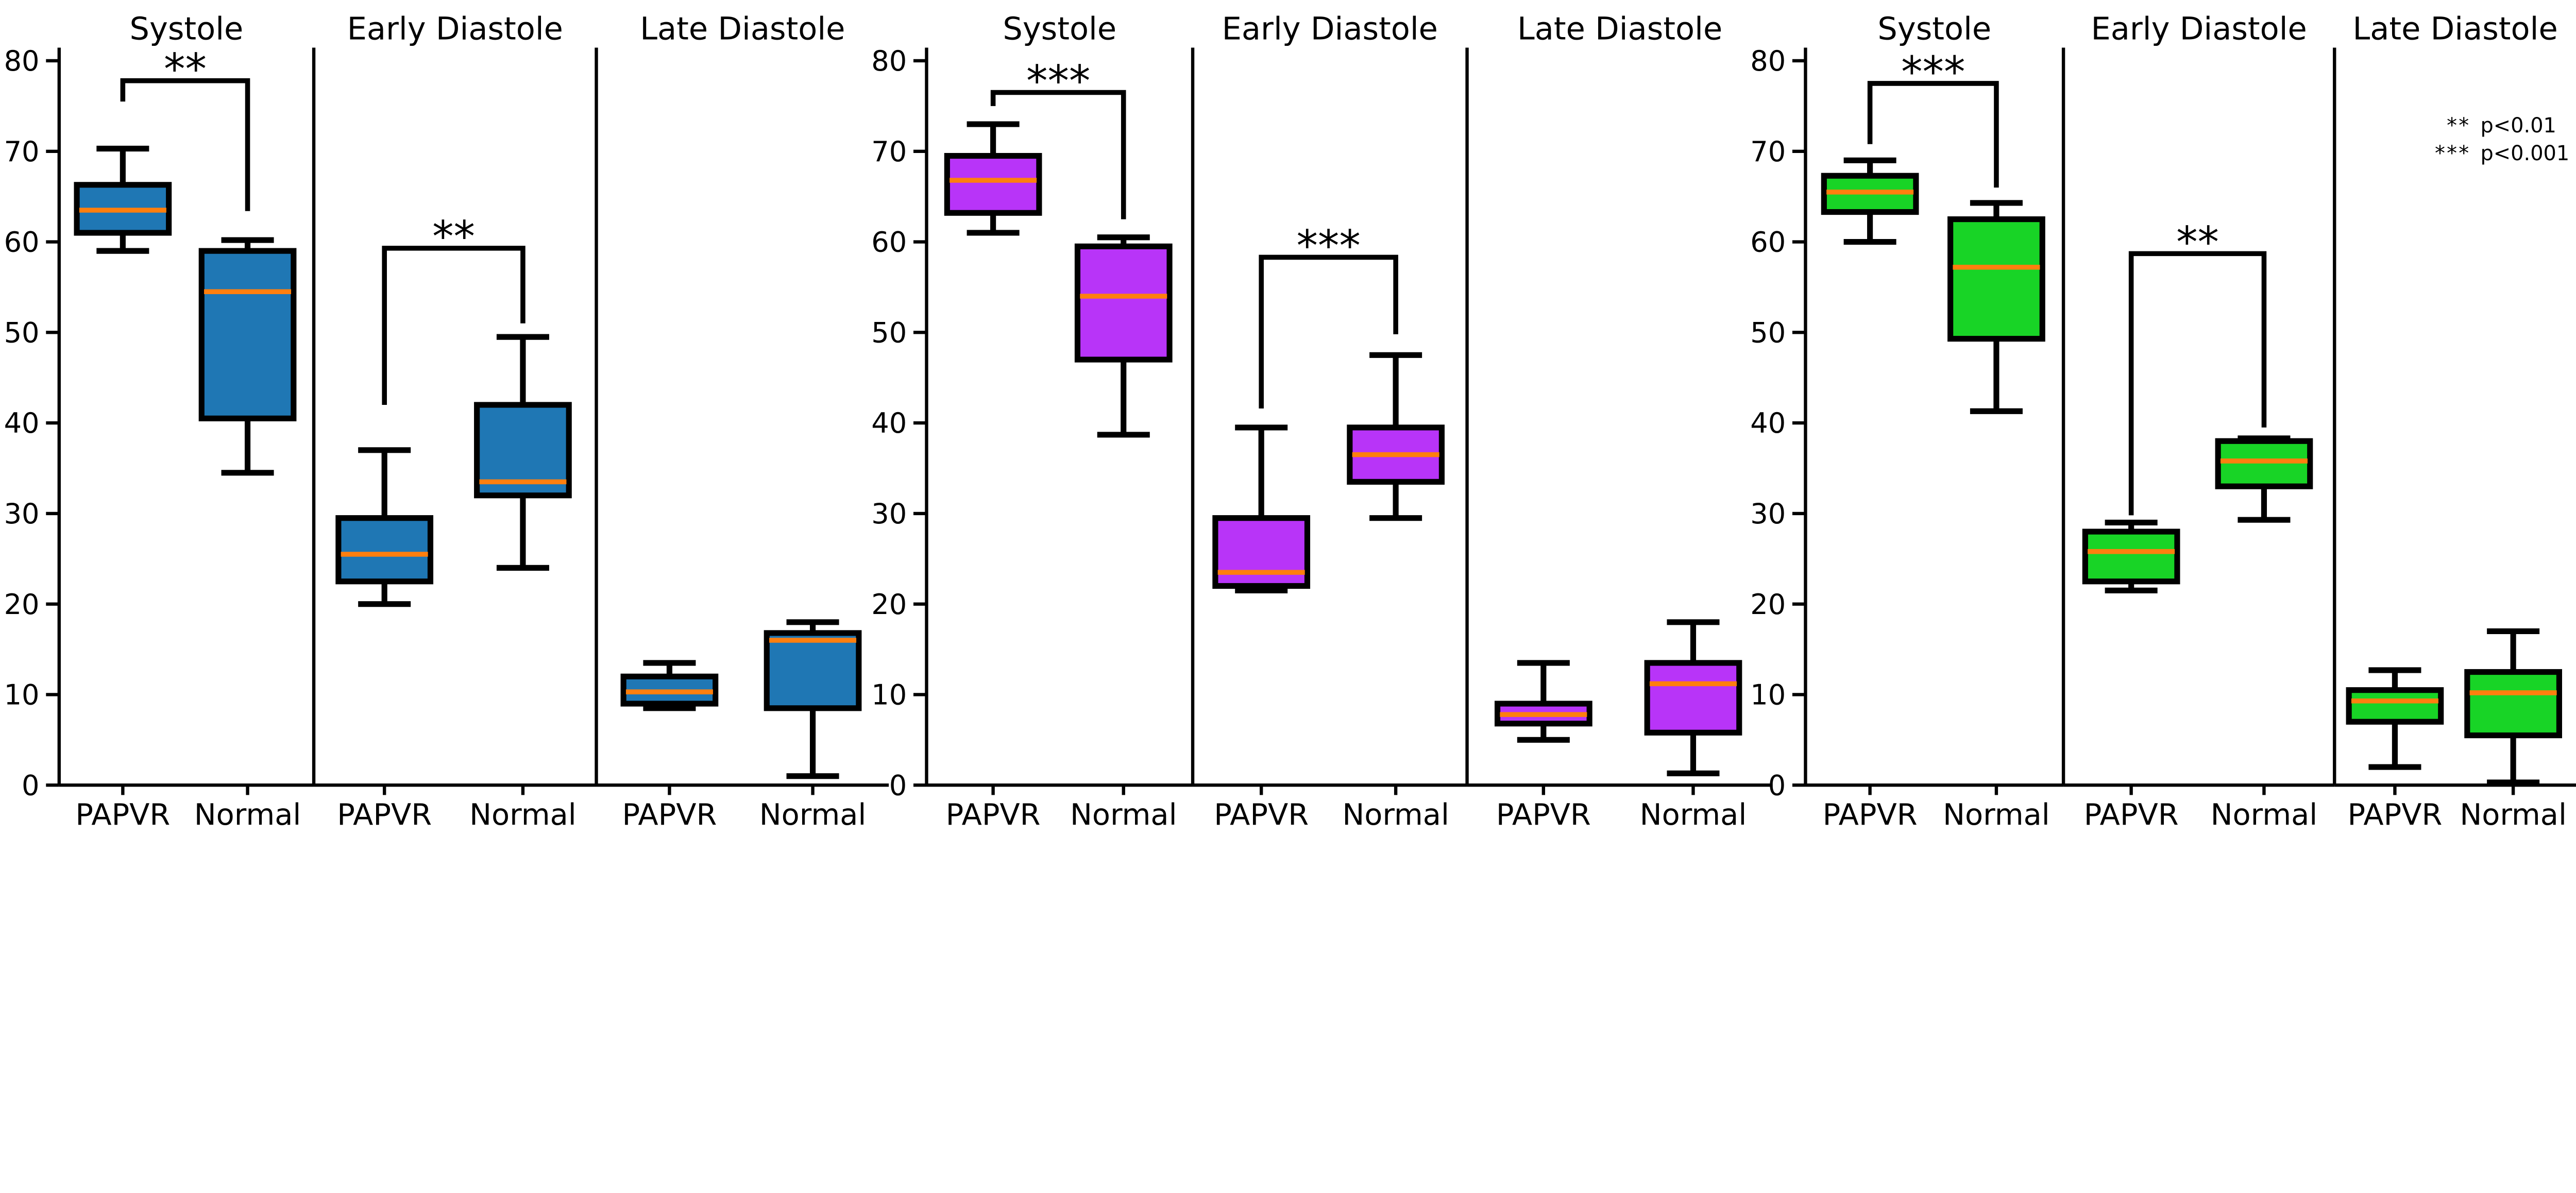 This screenshot has height=1193, width=2576. Describe the element at coordinates (159, 421) in the screenshot. I see `panel-blue-subplot-systole: 0 10 20 30 40 50 60 70 80 Systole PAPVR Normal **` at that location.